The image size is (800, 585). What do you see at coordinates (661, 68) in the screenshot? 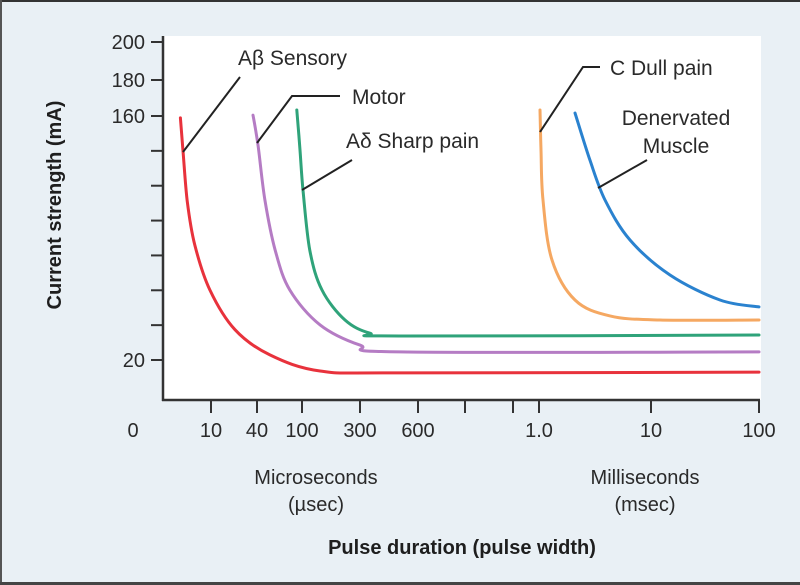
I see `series-annotation-label: C Dull pain` at bounding box center [661, 68].